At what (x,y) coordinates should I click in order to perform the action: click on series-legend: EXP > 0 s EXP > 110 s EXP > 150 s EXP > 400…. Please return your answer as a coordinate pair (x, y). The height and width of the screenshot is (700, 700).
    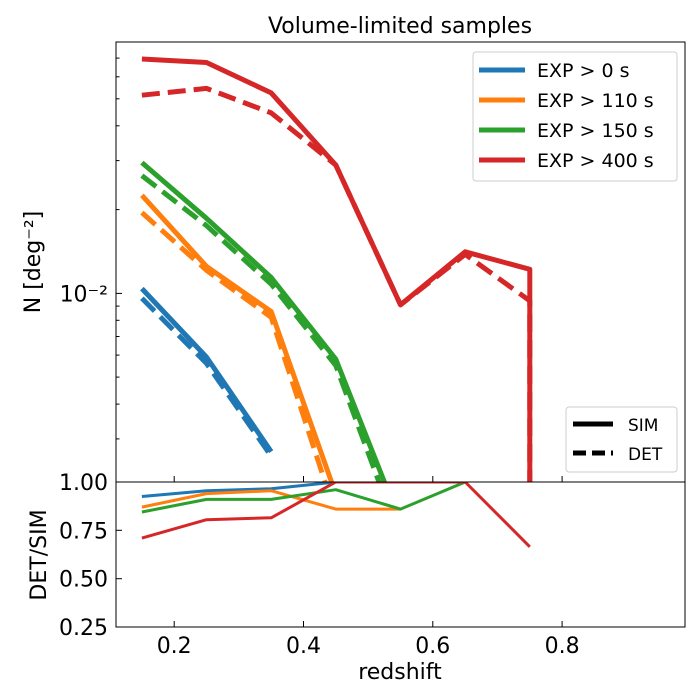
    Looking at the image, I should click on (575, 116).